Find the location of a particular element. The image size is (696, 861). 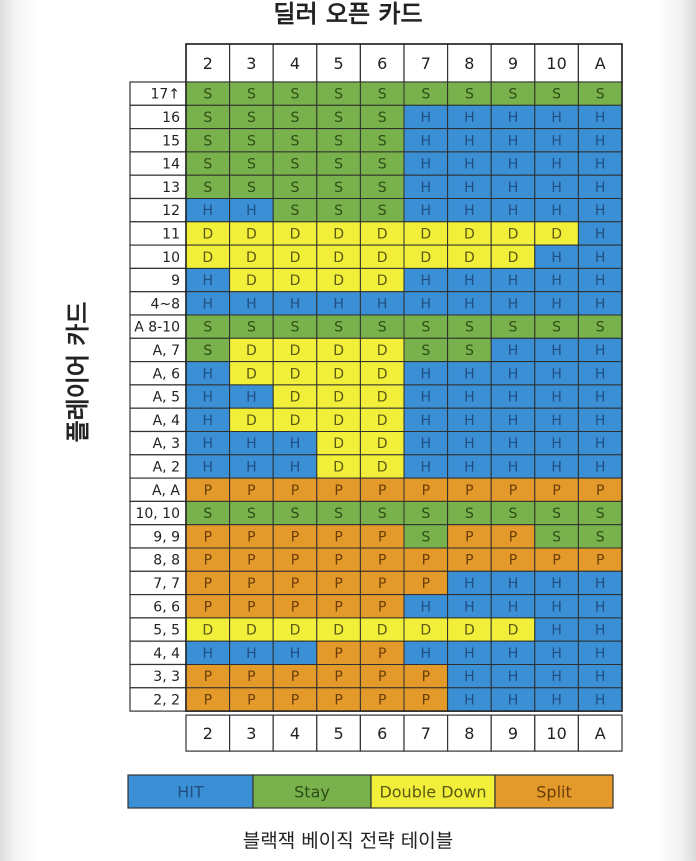

player-row-label: 8, 8 is located at coordinates (166, 561).